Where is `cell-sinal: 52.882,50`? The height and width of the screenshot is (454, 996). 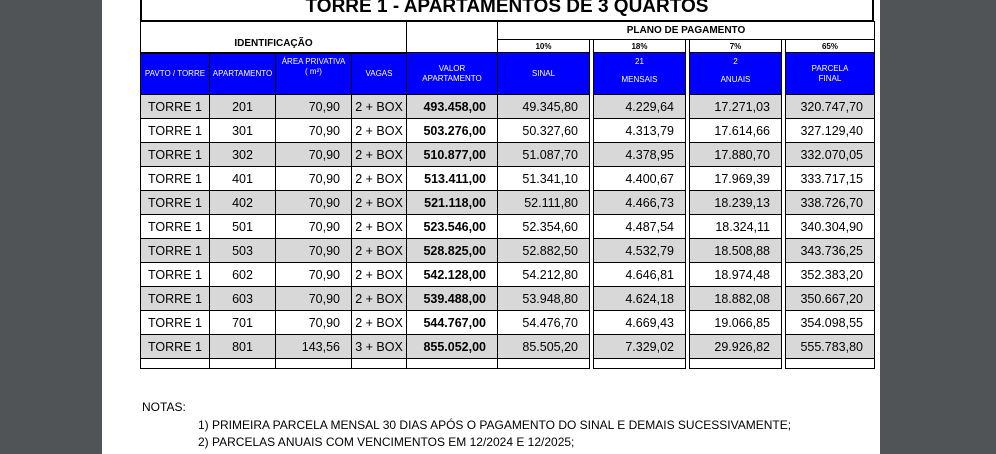 cell-sinal: 52.882,50 is located at coordinates (543, 250).